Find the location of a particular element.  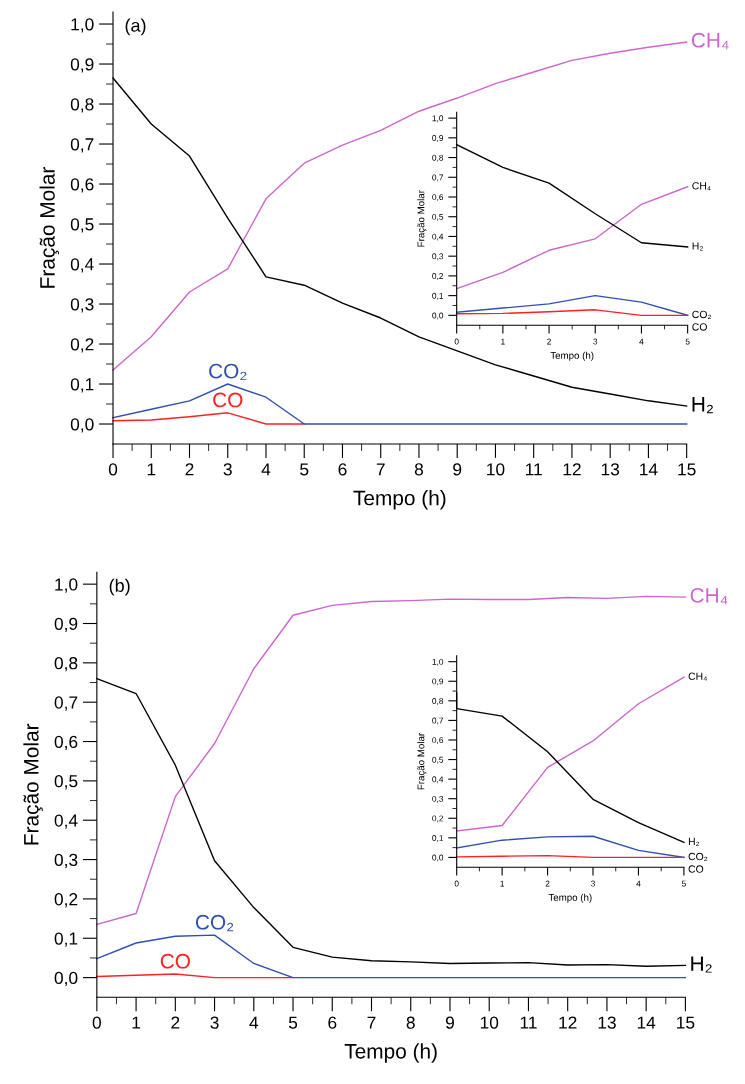

x-tick-label: 14 is located at coordinates (646, 1022).